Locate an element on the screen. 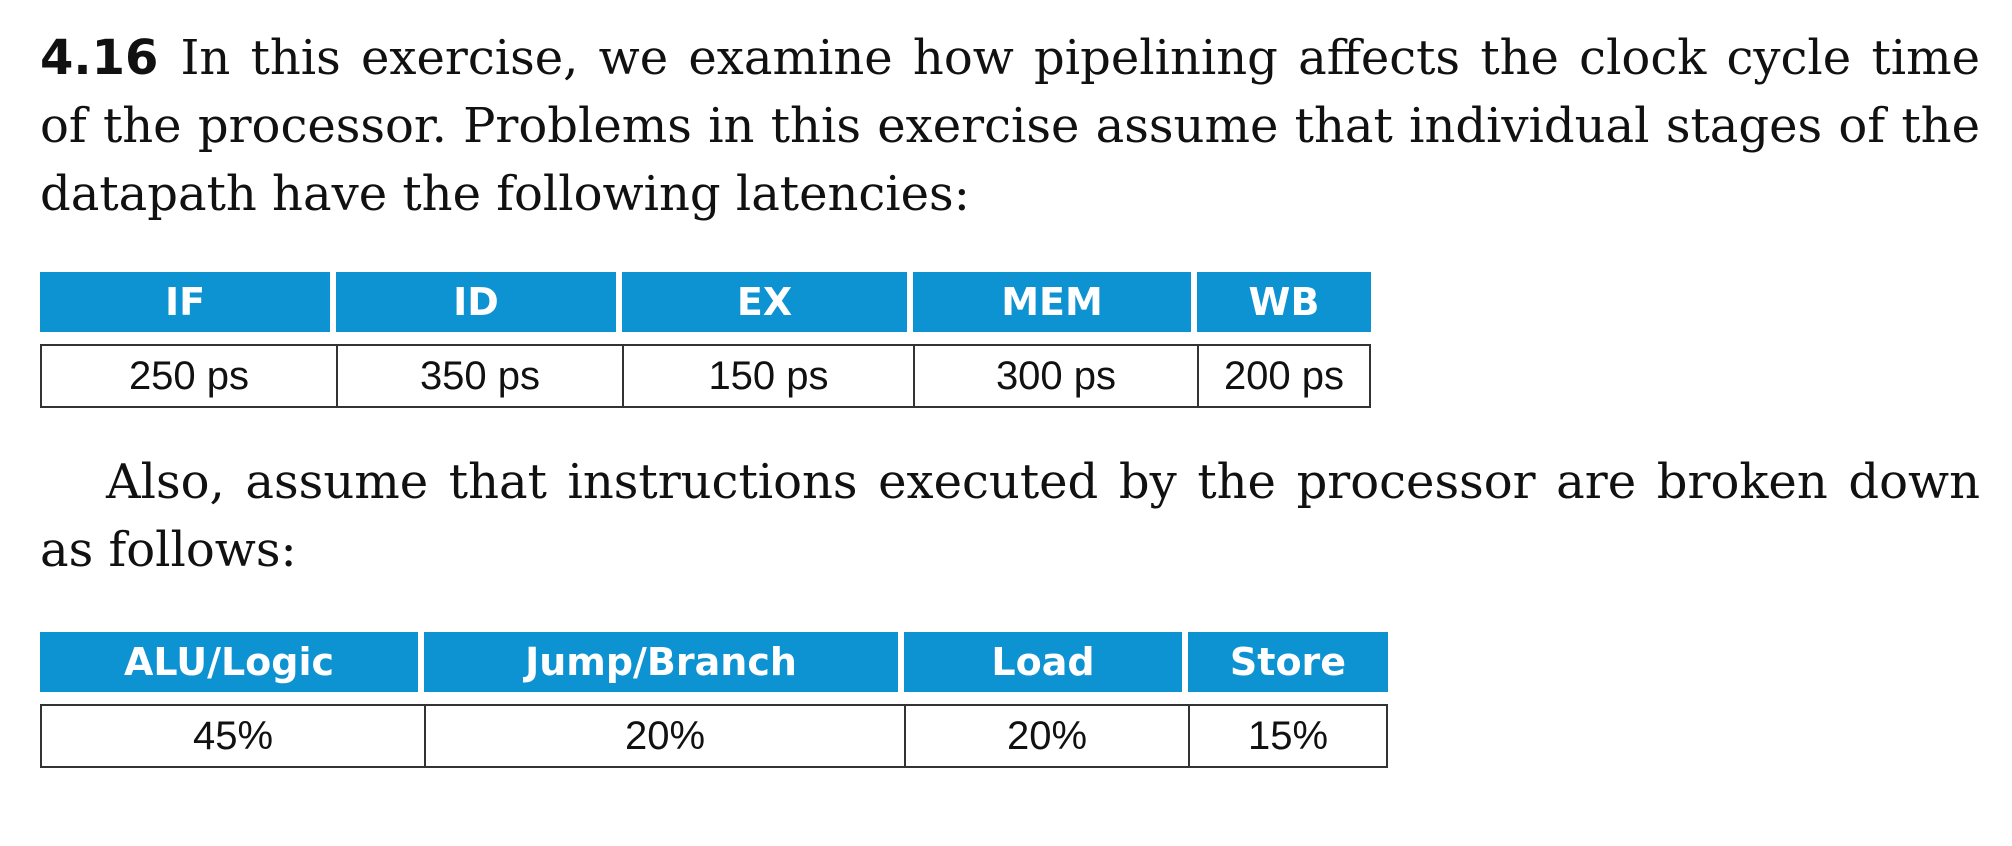 This screenshot has width=2012, height=846. mix-header-store: Store is located at coordinates (1288, 668).